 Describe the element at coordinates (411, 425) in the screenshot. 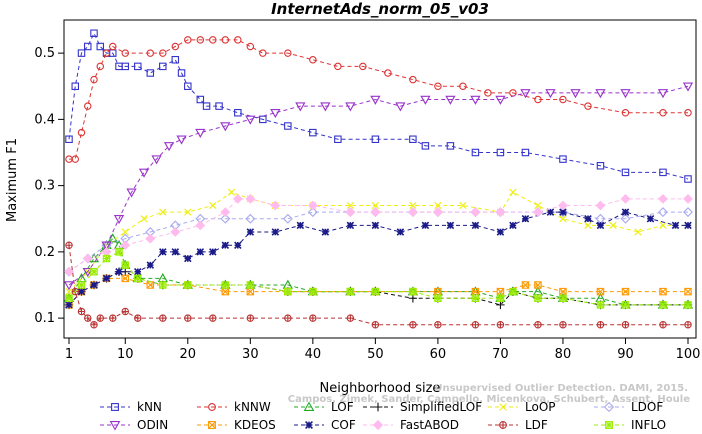

I see `legend-item-FastABOD: FastABOD` at that location.